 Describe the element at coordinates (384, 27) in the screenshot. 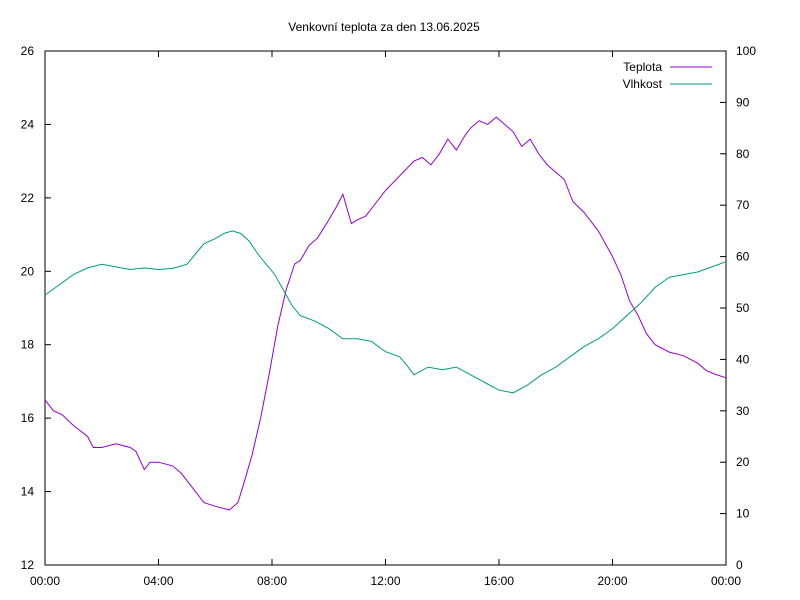

I see `chart-title: Venkovní teplota za den 13.06.2025` at that location.